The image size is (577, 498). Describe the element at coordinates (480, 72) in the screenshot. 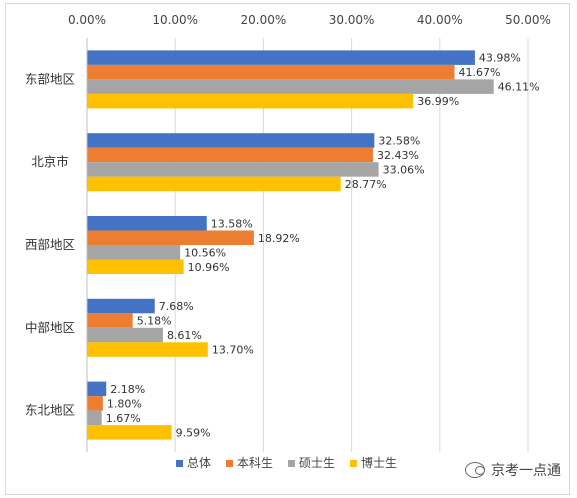

I see `data-label: 41.67%` at that location.